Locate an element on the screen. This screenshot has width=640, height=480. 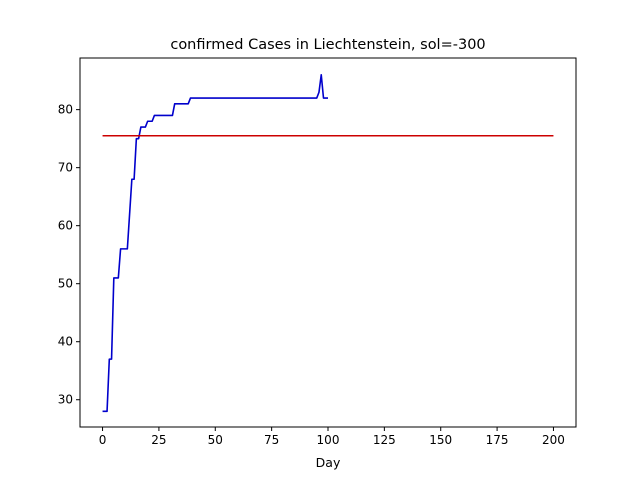
y-tick-label: 40 is located at coordinates (65, 342).